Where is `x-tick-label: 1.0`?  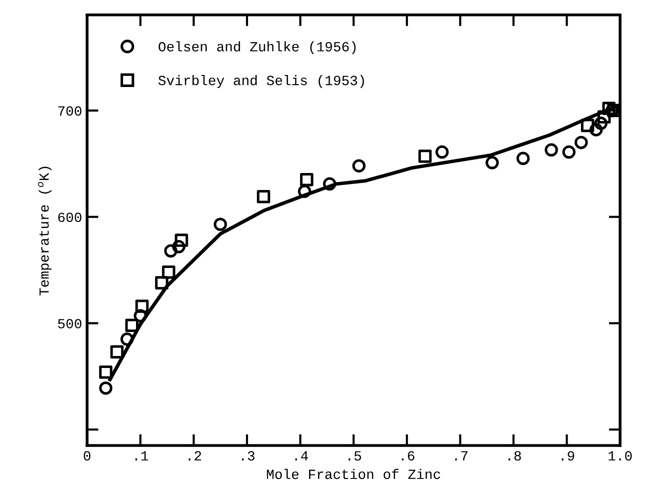 x-tick-label: 1.0 is located at coordinates (620, 456).